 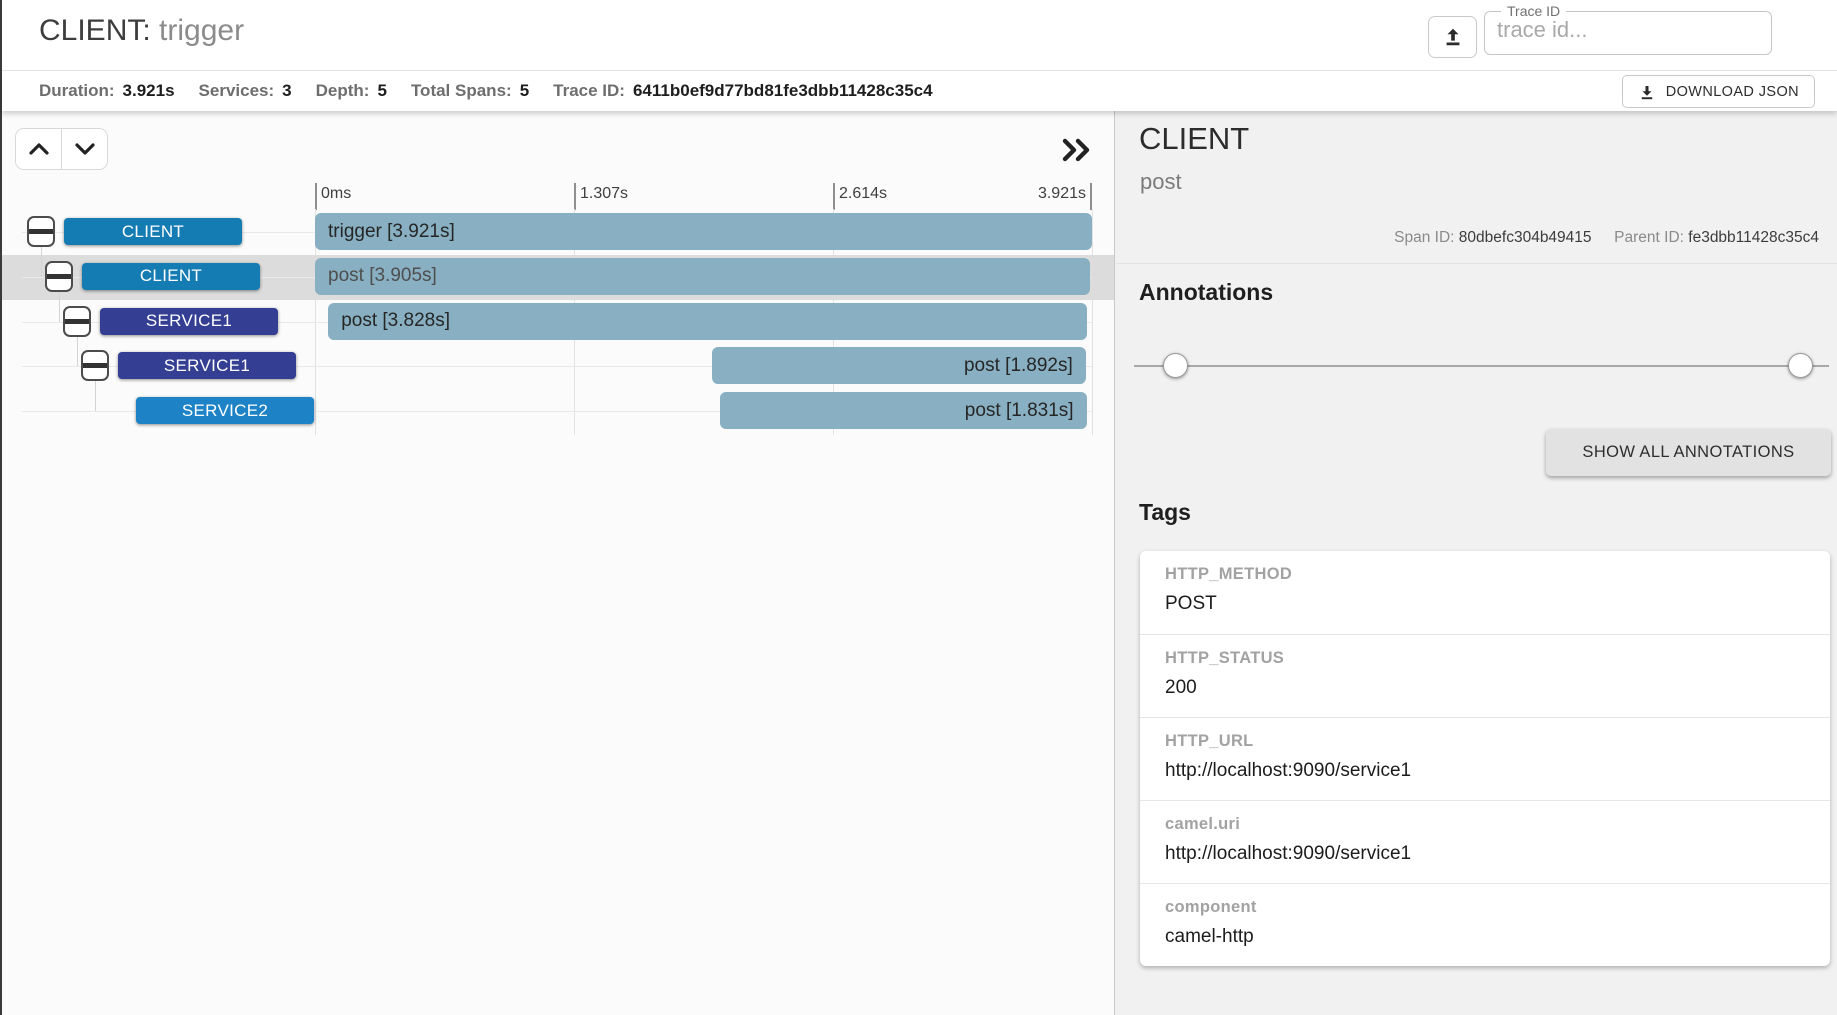 I want to click on tag-row: camel.uri http://localhost:9090/service1, so click(x=1485, y=841).